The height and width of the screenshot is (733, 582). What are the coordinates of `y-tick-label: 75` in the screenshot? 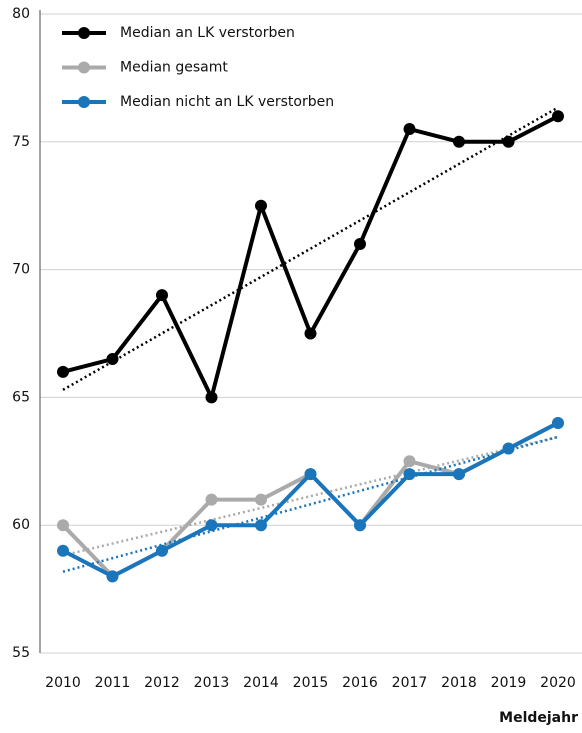 It's located at (21, 142).